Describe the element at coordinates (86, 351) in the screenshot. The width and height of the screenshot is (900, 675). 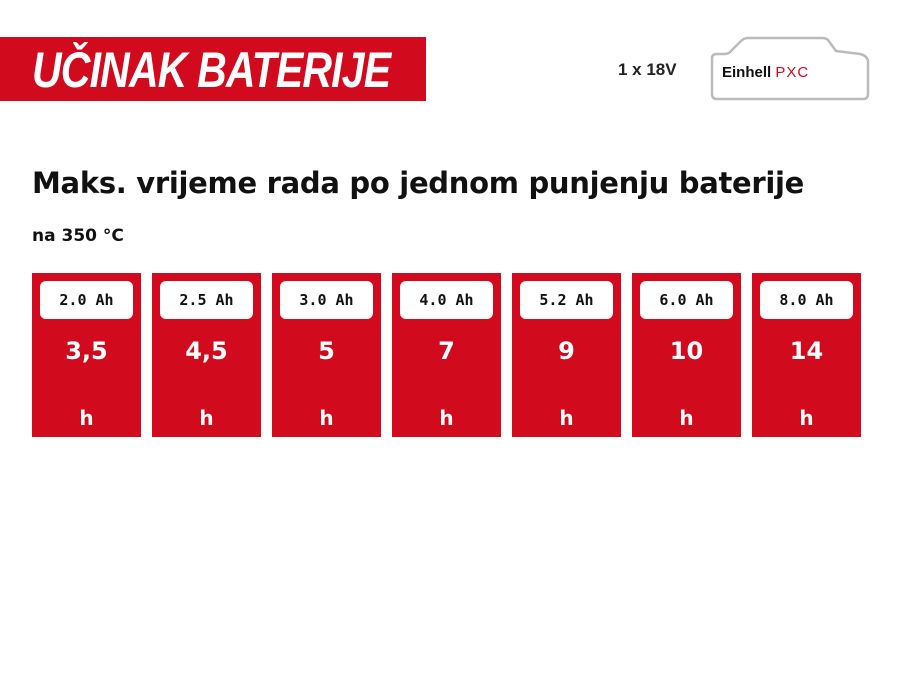
I see `runtime-value: 3,5` at that location.